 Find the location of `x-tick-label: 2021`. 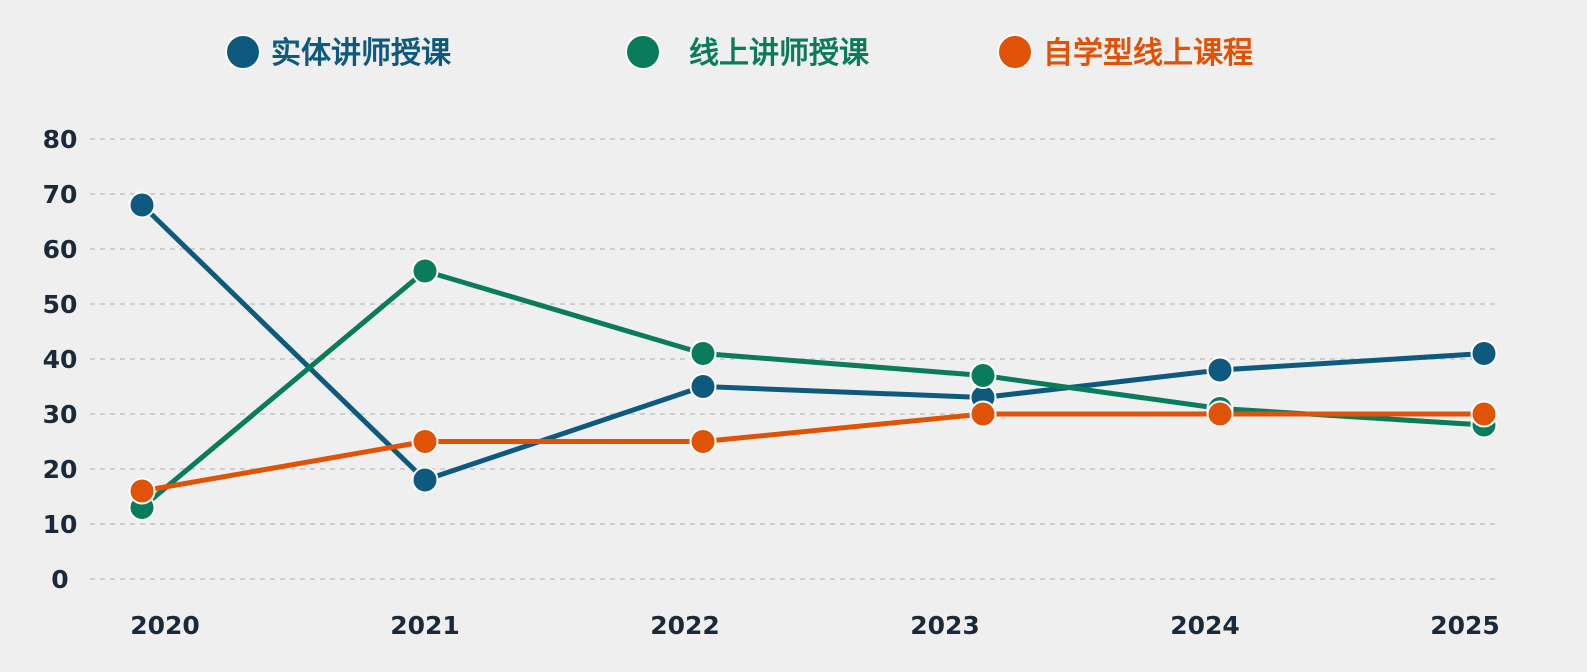

x-tick-label: 2021 is located at coordinates (425, 625).